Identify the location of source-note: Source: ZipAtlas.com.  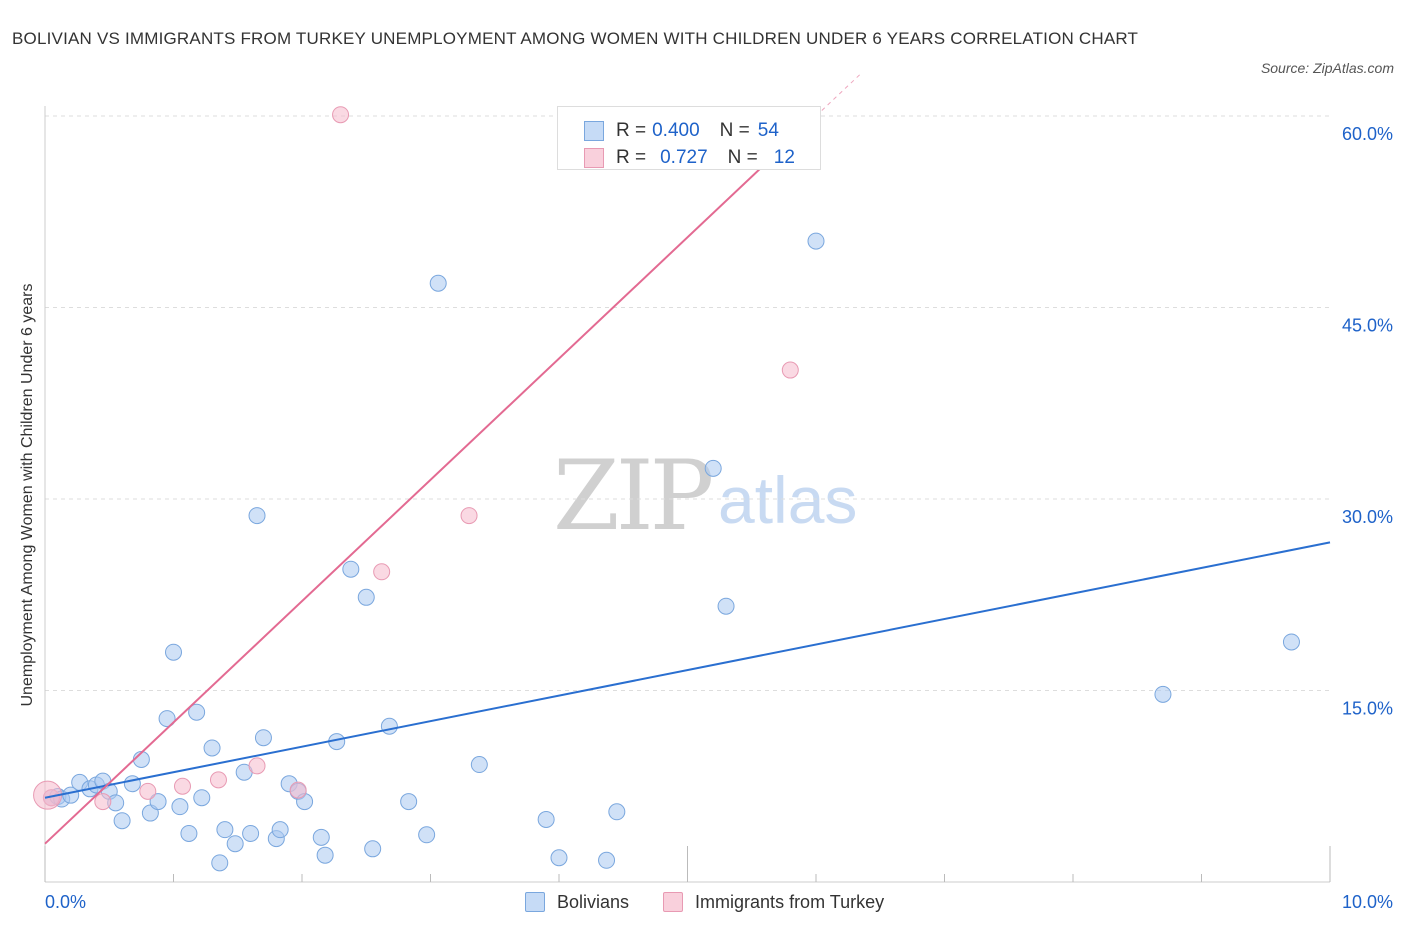
(1327, 68).